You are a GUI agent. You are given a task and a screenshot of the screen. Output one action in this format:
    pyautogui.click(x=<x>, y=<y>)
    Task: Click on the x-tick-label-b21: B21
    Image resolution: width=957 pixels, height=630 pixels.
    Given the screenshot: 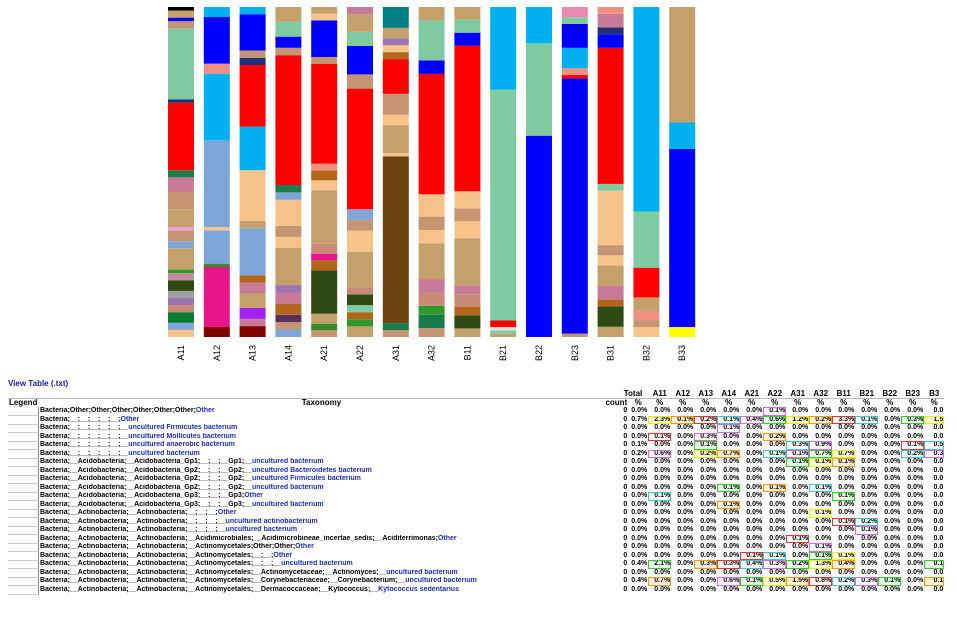 What is the action you would take?
    pyautogui.click(x=503, y=353)
    